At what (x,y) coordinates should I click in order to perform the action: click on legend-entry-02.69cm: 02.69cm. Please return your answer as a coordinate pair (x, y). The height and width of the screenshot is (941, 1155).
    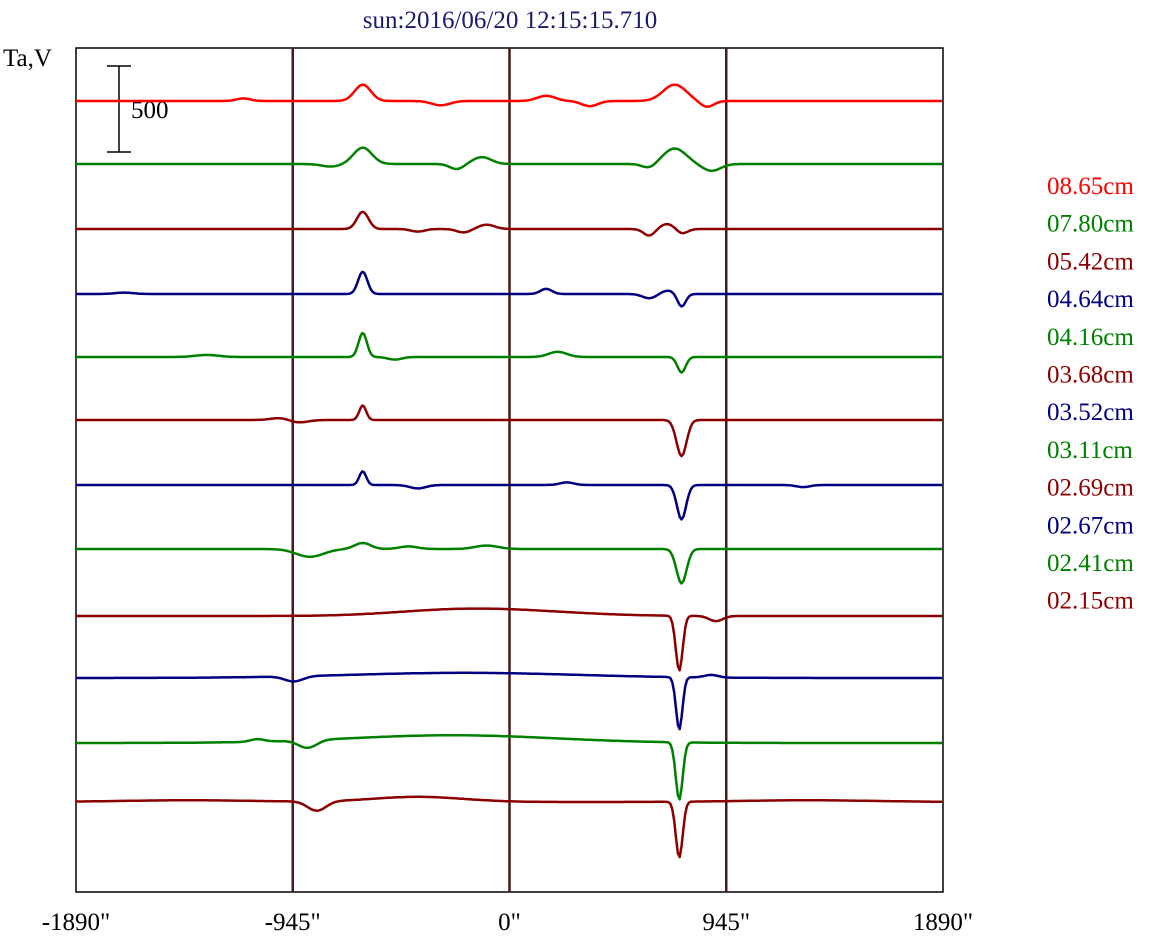
    Looking at the image, I should click on (1090, 488).